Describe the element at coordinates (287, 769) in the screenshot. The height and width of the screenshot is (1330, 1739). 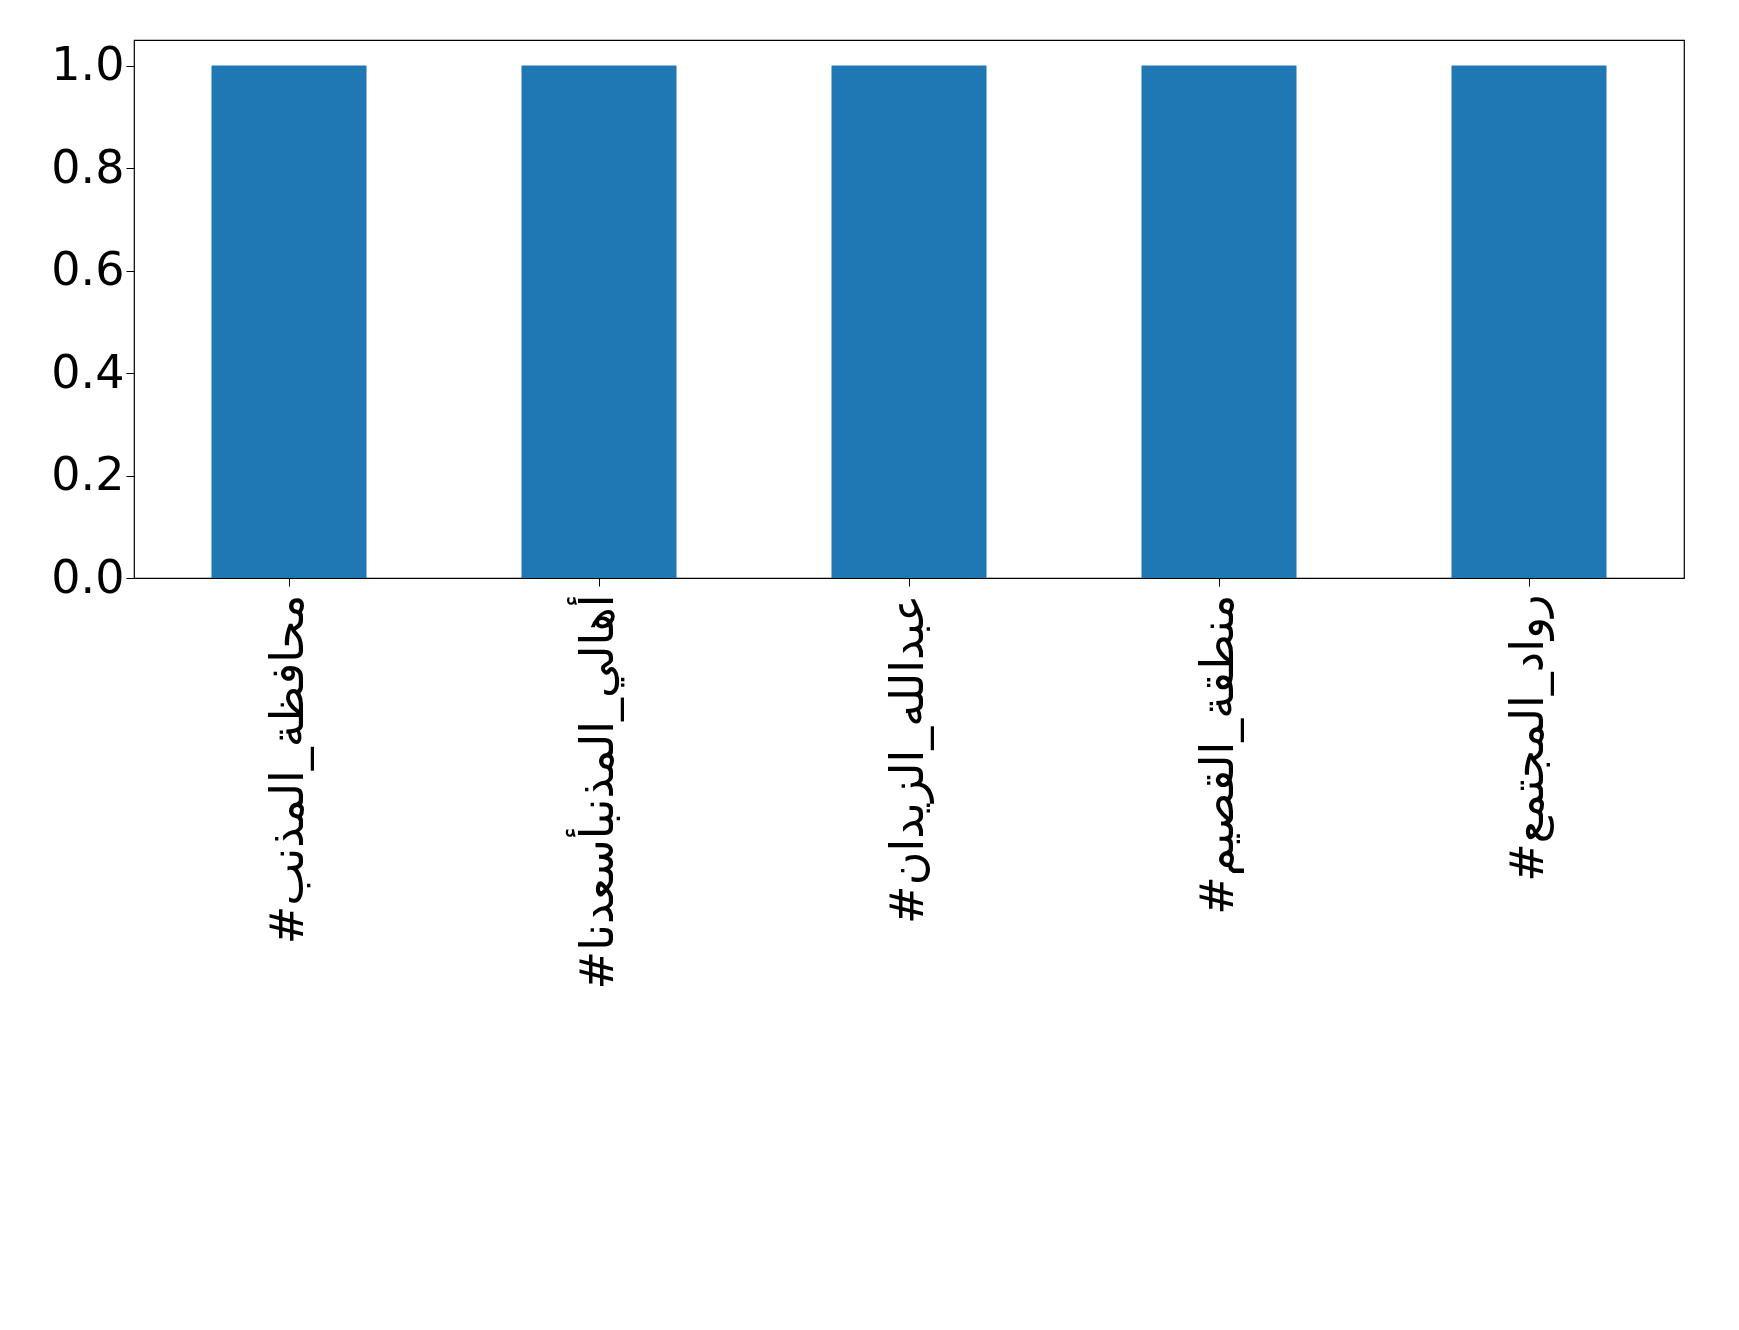
I see `x-tick-label: #محافظة_المذنب` at that location.